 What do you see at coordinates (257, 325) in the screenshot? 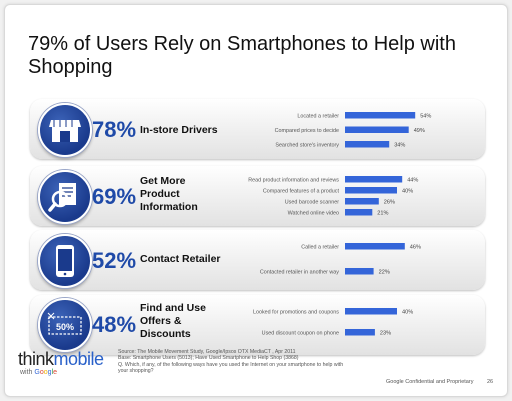
I see `band-offers` at bounding box center [257, 325].